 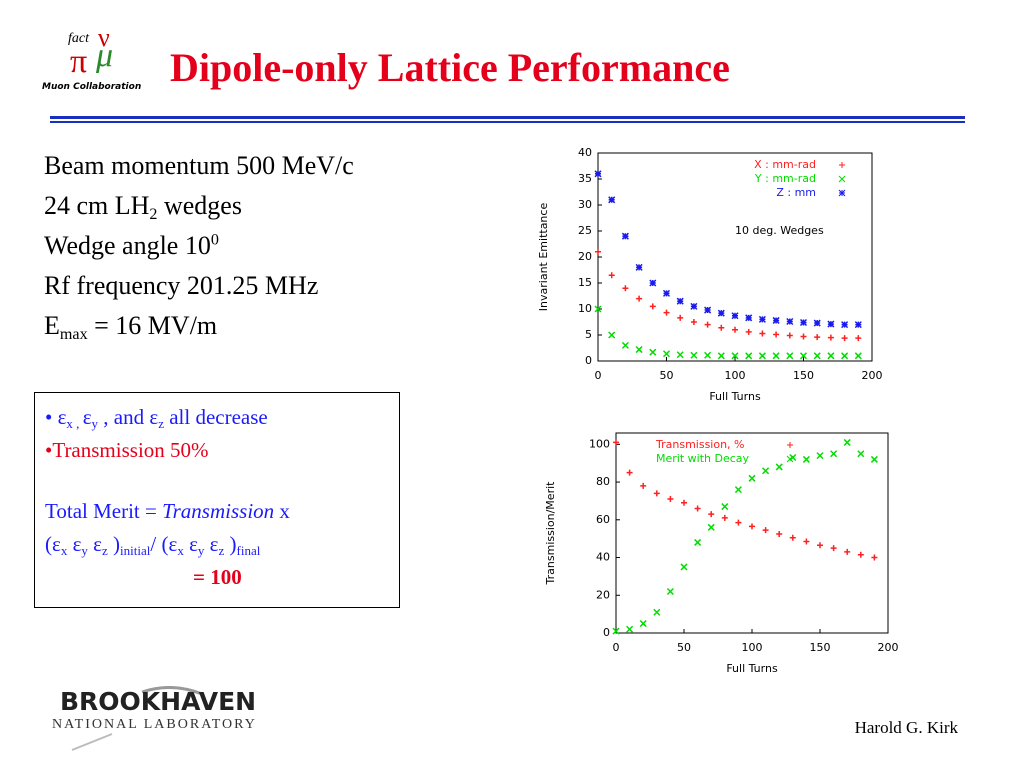 What do you see at coordinates (684, 647) in the screenshot?
I see `x-tick-label: 50` at bounding box center [684, 647].